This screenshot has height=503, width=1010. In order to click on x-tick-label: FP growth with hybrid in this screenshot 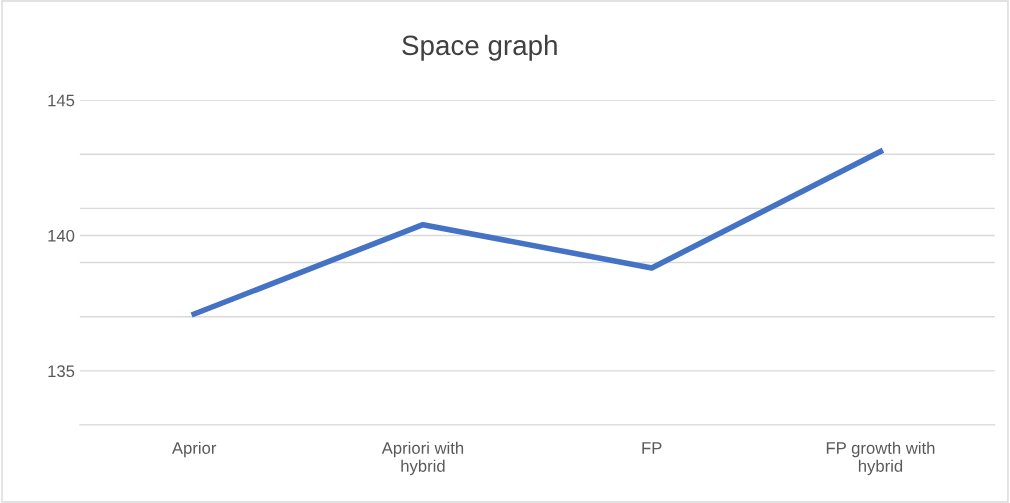, I will do `click(880, 458)`.